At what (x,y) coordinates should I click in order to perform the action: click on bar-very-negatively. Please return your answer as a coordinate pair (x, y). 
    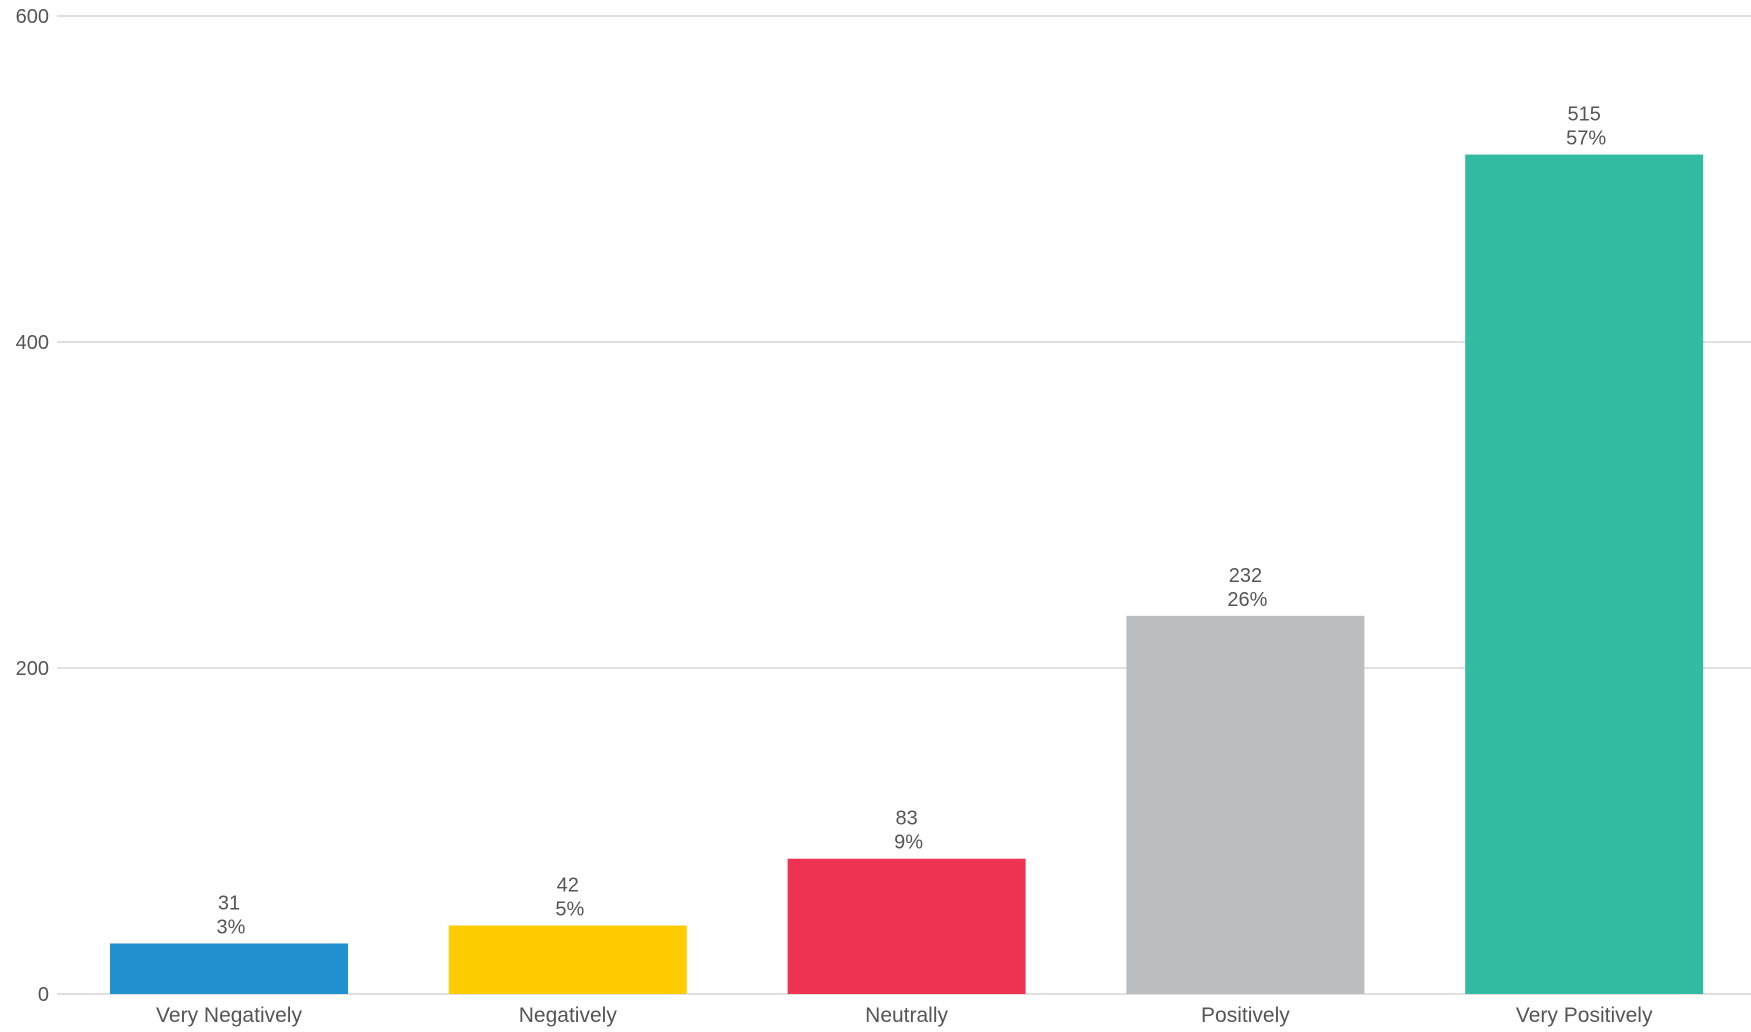
    Looking at the image, I should click on (229, 968).